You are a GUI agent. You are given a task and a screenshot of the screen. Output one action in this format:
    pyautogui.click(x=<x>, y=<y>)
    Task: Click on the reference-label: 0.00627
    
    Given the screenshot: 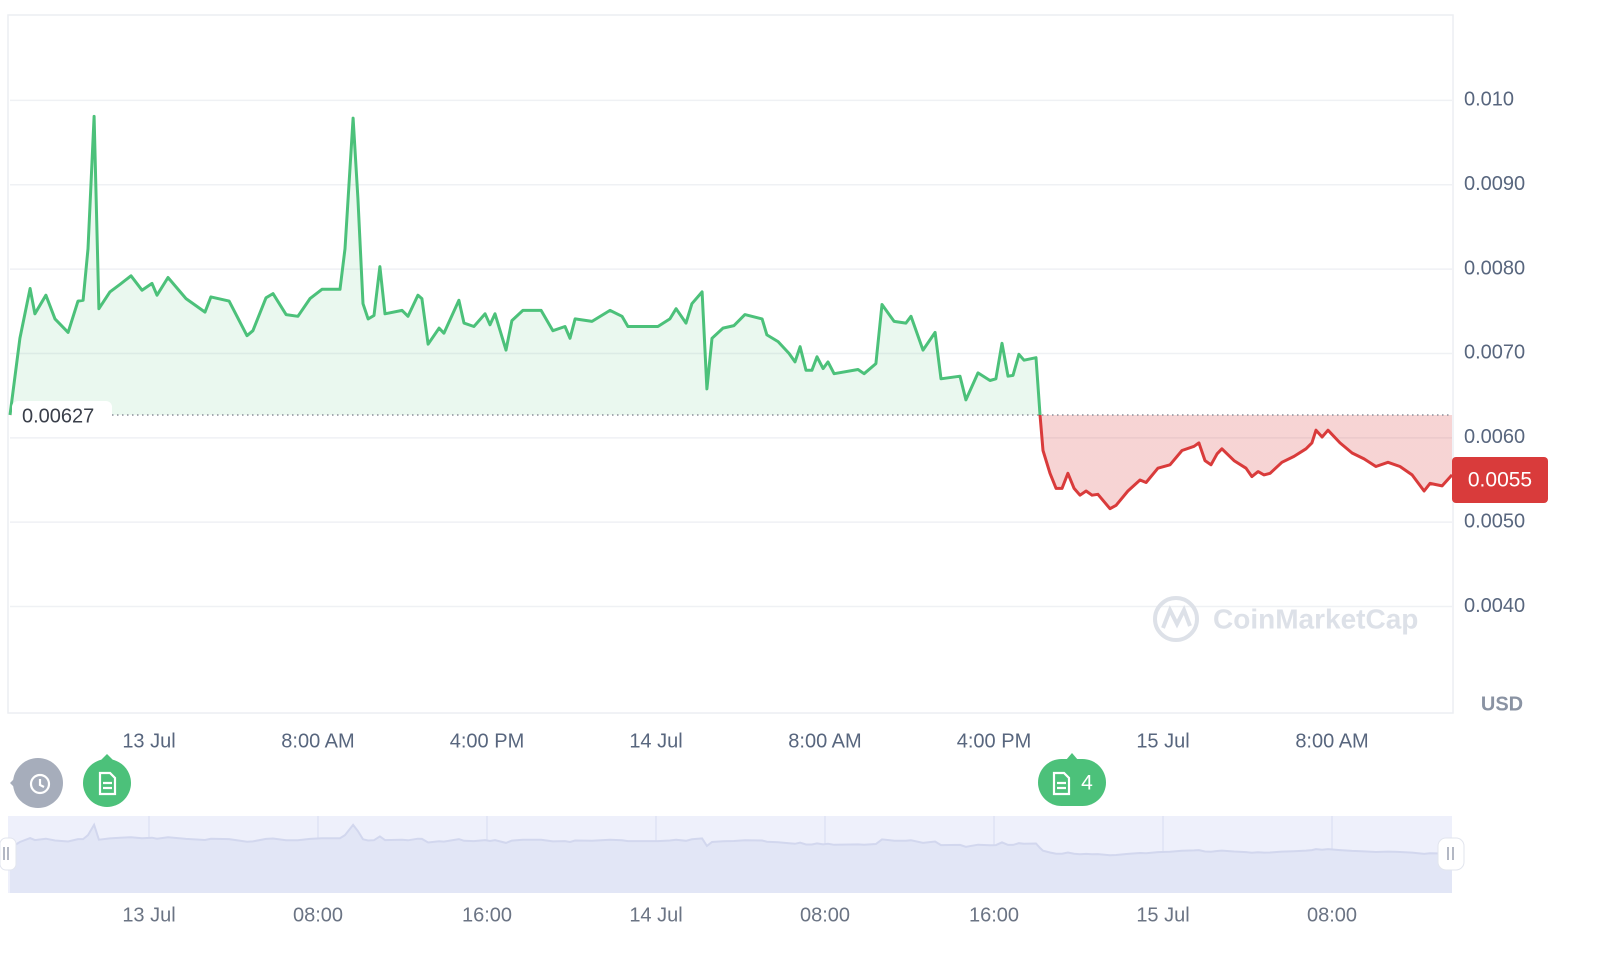 What is the action you would take?
    pyautogui.click(x=58, y=416)
    